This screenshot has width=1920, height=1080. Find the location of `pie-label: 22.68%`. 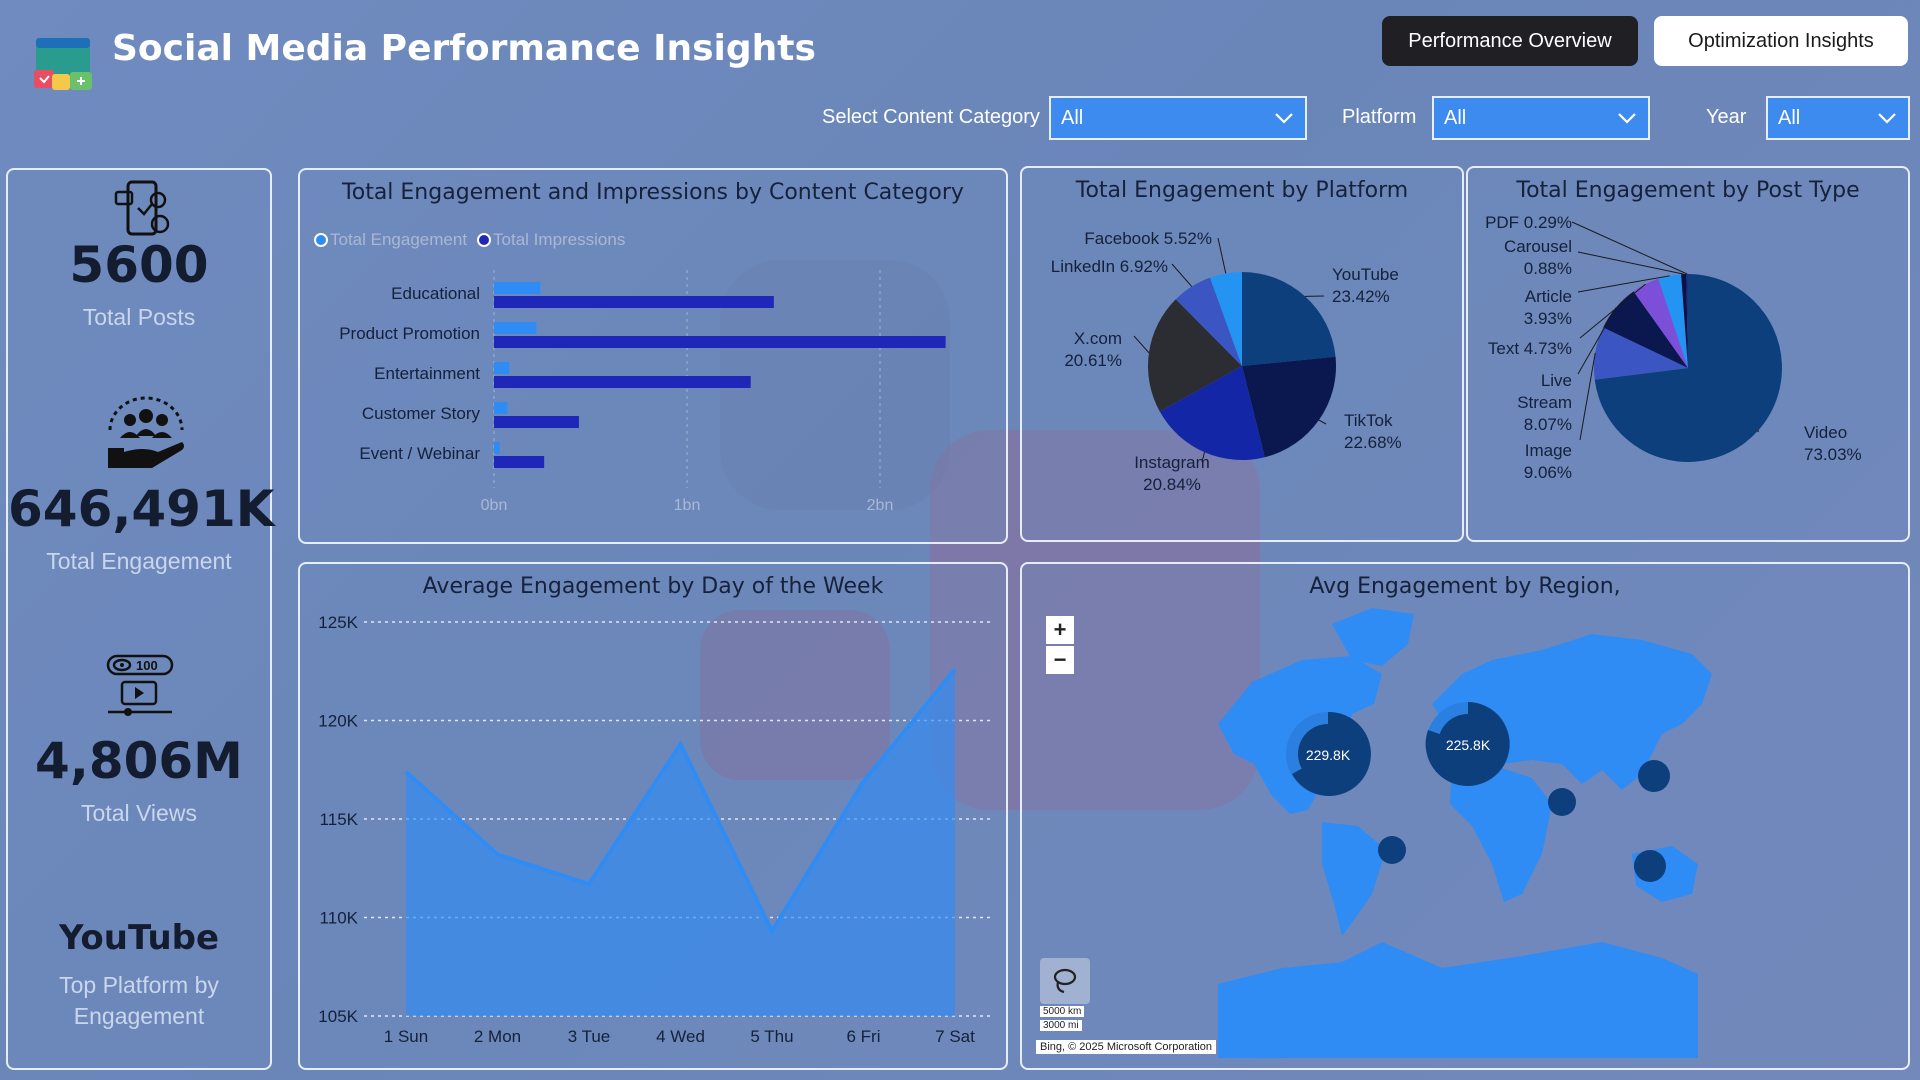

pie-label: 22.68% is located at coordinates (1373, 442).